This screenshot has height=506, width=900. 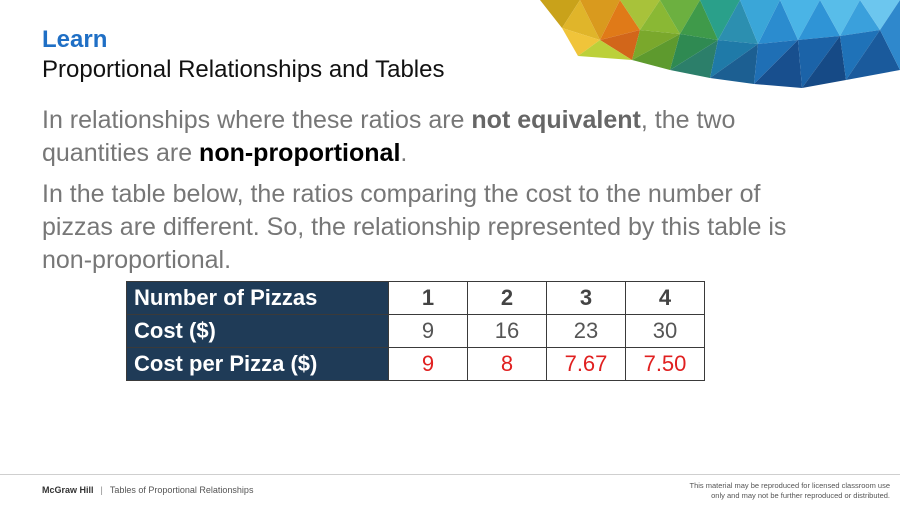 What do you see at coordinates (257, 331) in the screenshot?
I see `row-header: Cost ($)` at bounding box center [257, 331].